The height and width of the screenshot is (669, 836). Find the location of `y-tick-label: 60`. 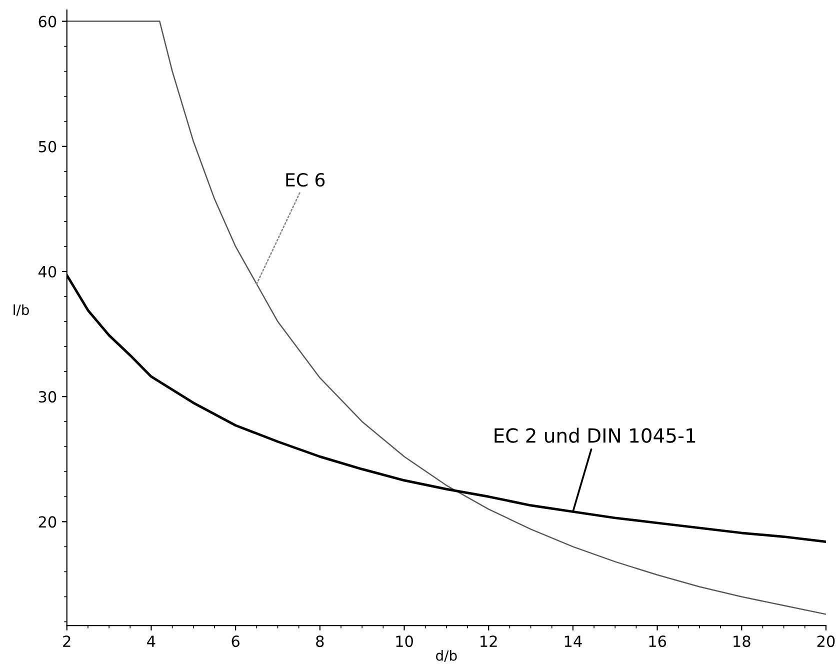

y-tick-label: 60 is located at coordinates (47, 22).